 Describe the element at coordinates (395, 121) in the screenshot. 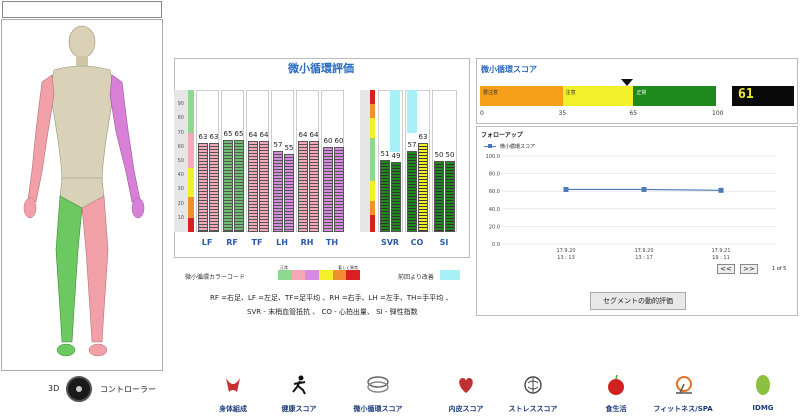

I see `improve-marker` at that location.